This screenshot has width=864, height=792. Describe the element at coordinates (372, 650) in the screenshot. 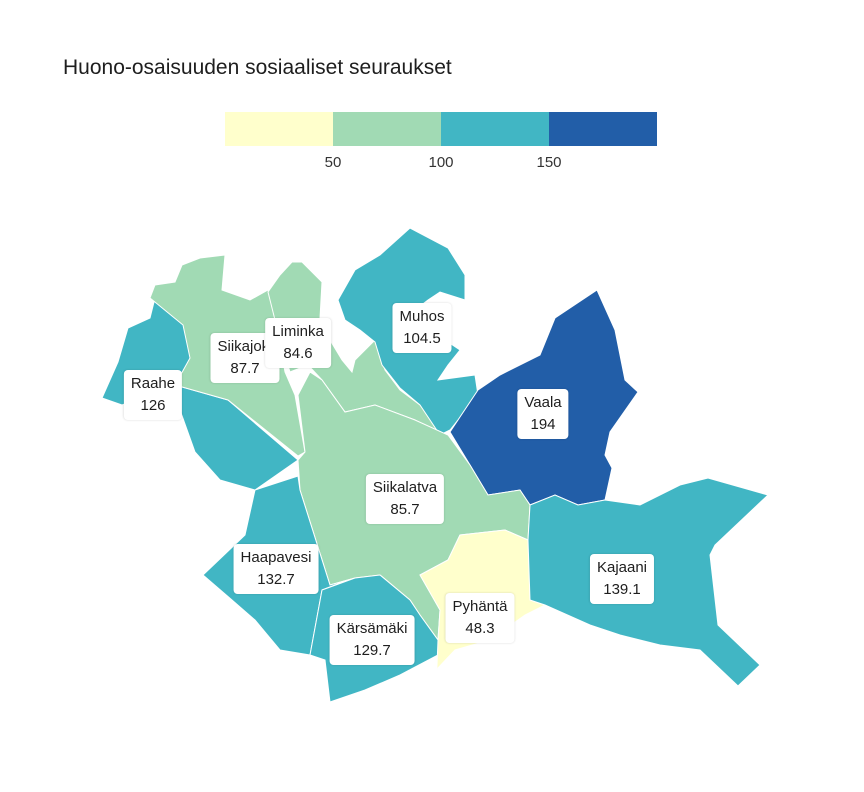

I see `region-value: 129.7` at that location.